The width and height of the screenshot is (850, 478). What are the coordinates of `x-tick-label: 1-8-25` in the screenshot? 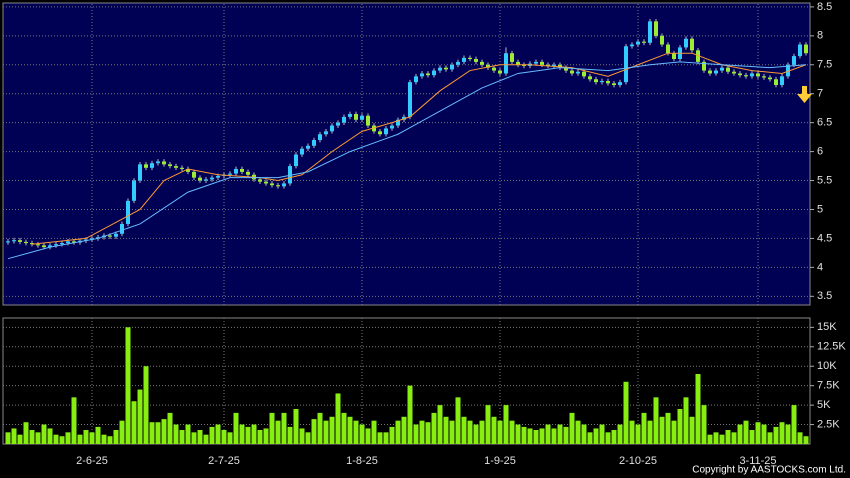 It's located at (362, 461).